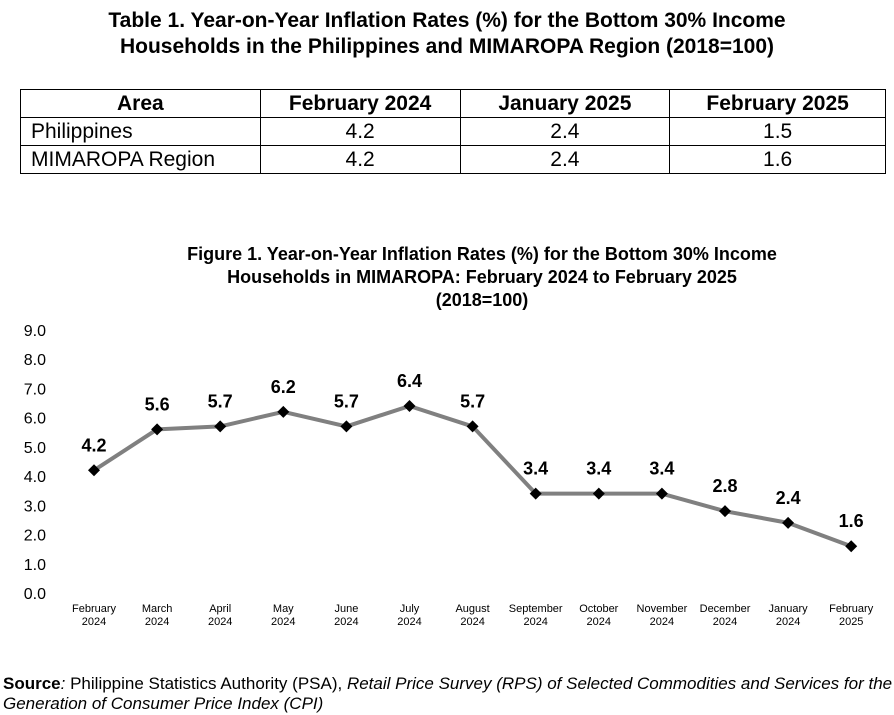  Describe the element at coordinates (35, 594) in the screenshot. I see `y-tick-label: 0.0` at that location.